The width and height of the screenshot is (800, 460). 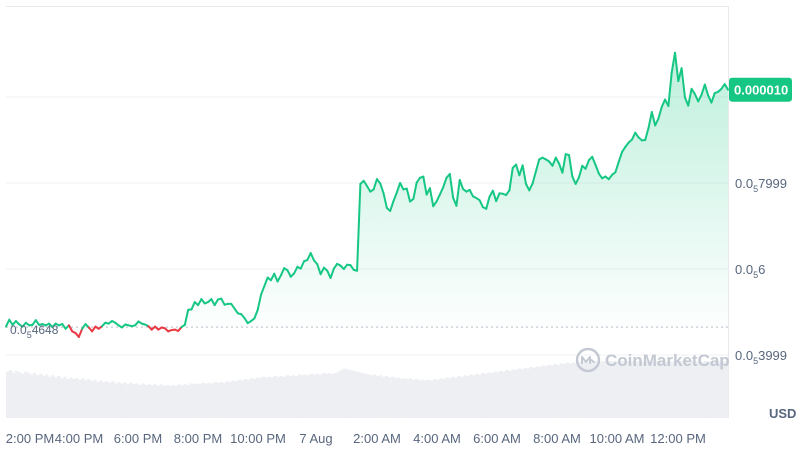 What do you see at coordinates (198, 438) in the screenshot?
I see `x-tick-label: 8:00 PM` at bounding box center [198, 438].